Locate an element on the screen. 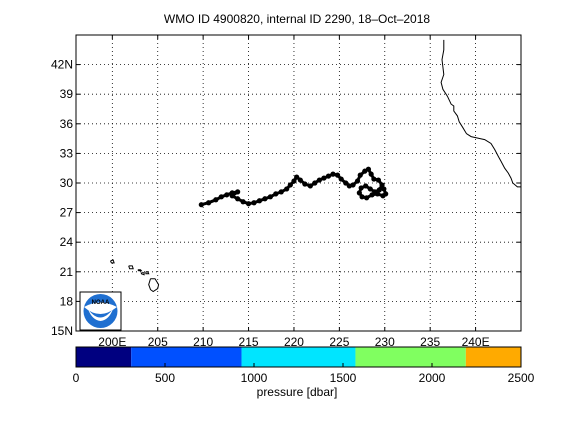  lat-tick-label: 24 is located at coordinates (67, 242).